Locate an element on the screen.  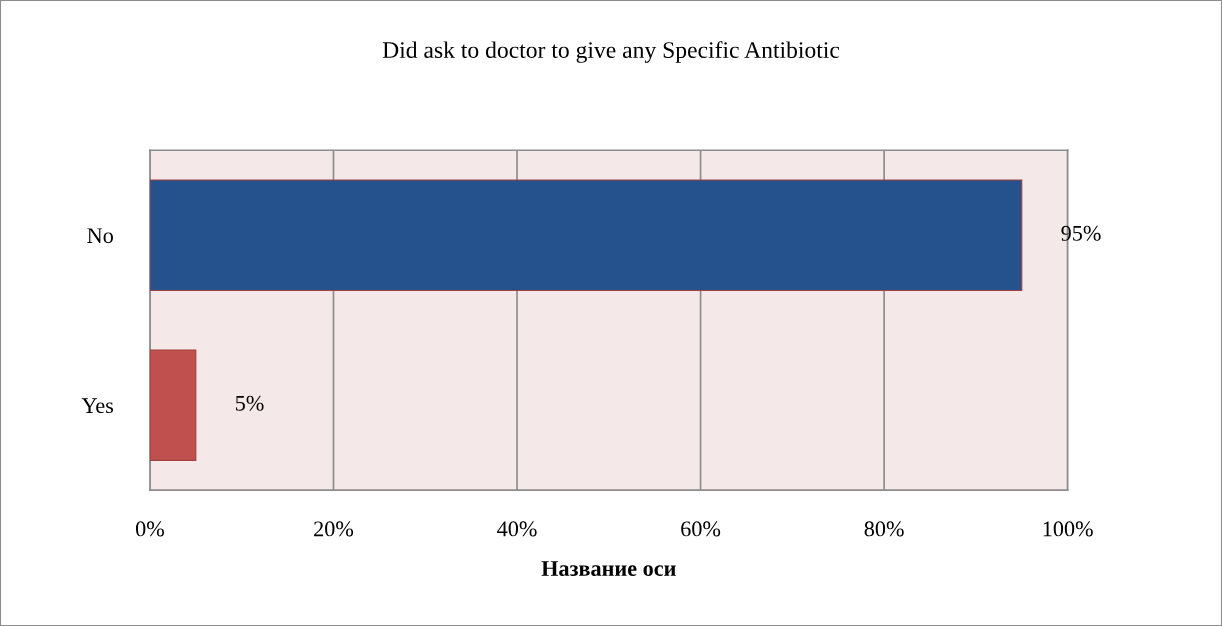
chart-title: Did ask to doctor to give any Specific Antibiotic is located at coordinates (611, 52).